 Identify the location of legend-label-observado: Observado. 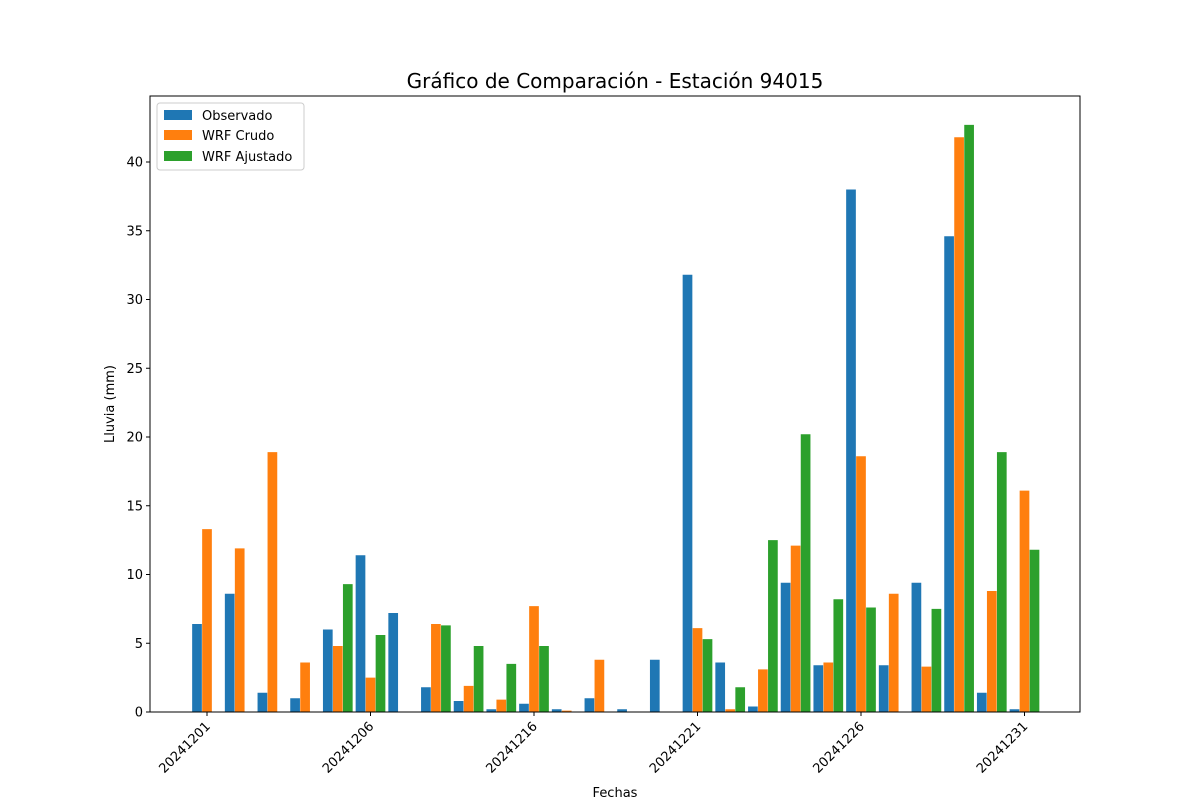
(237, 116).